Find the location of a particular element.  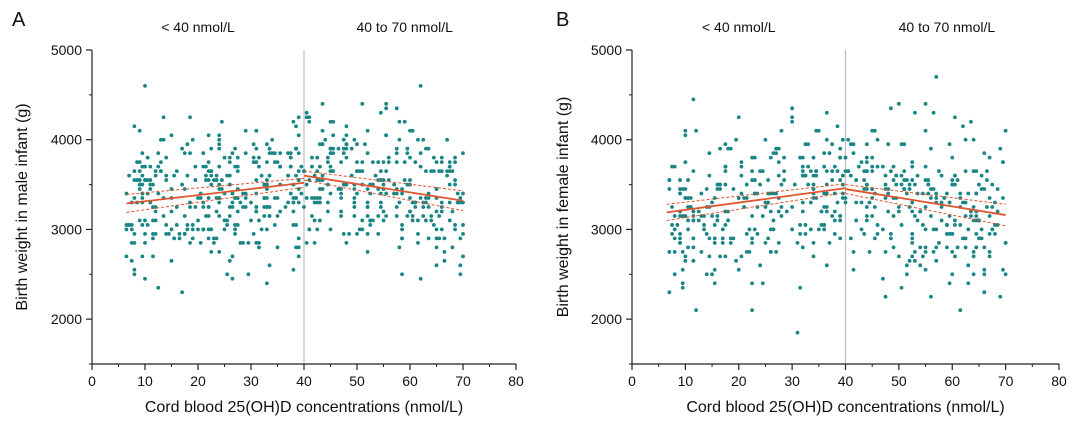

x-tick-label: 50 is located at coordinates (899, 381).